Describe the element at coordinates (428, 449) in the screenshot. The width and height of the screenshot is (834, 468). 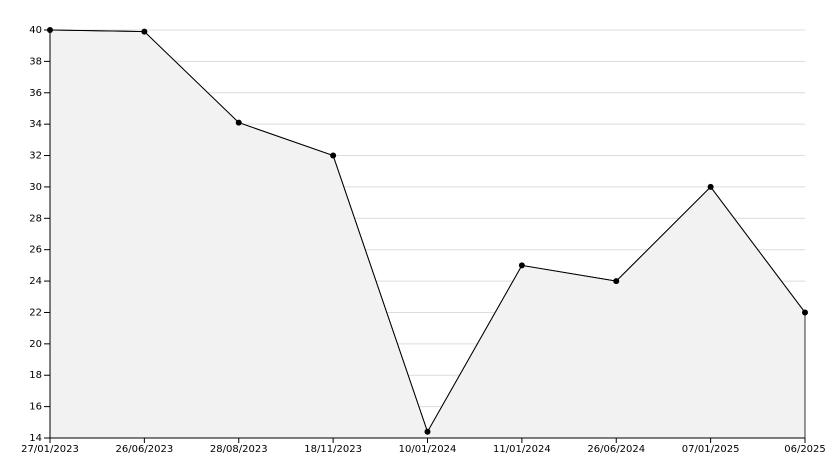
I see `x-tick-label: 10/01/2024` at that location.